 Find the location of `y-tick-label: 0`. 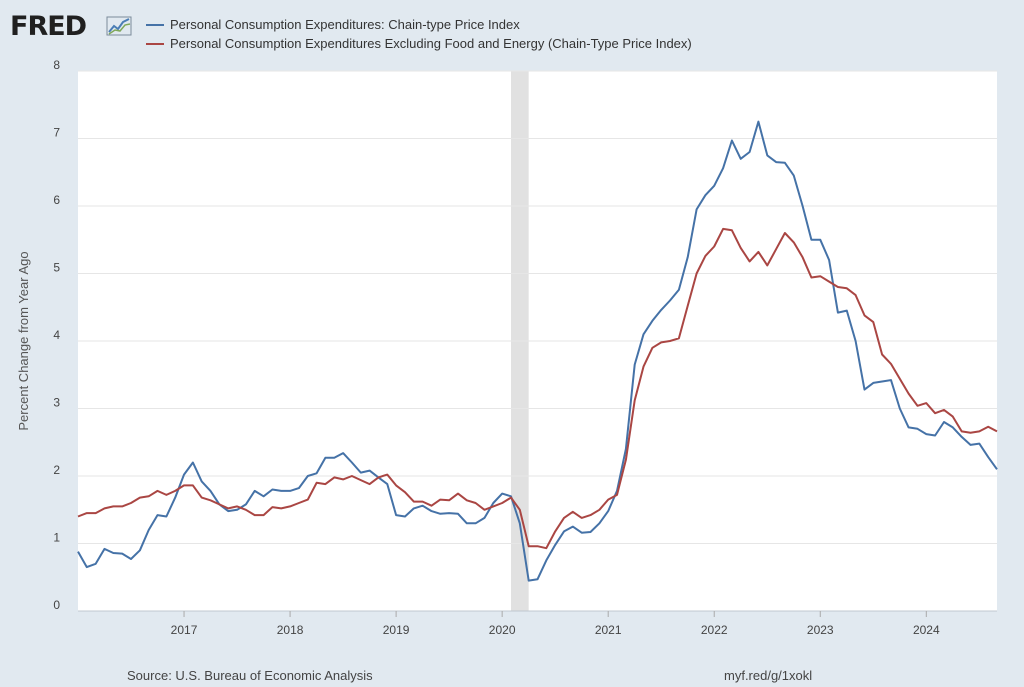

y-tick-label: 0 is located at coordinates (56, 605).